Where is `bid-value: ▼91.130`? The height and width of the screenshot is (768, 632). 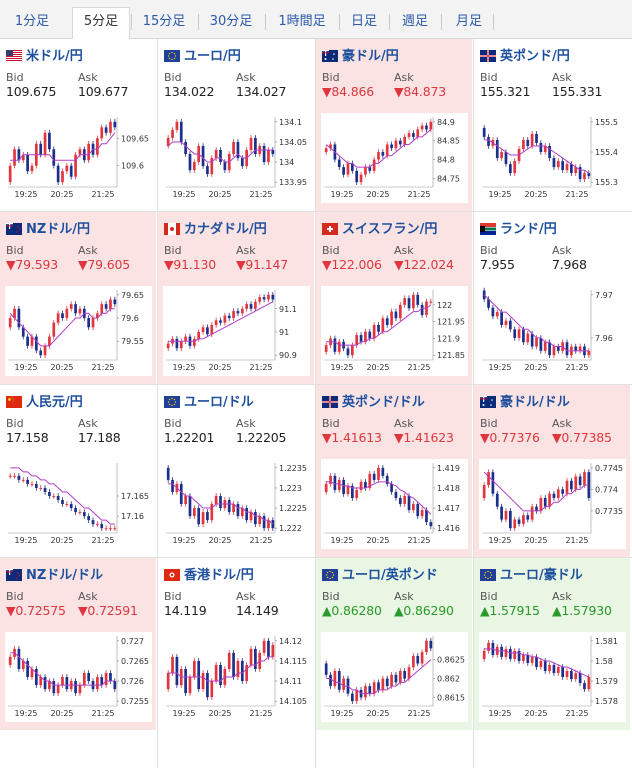 bid-value: ▼91.130 is located at coordinates (190, 264).